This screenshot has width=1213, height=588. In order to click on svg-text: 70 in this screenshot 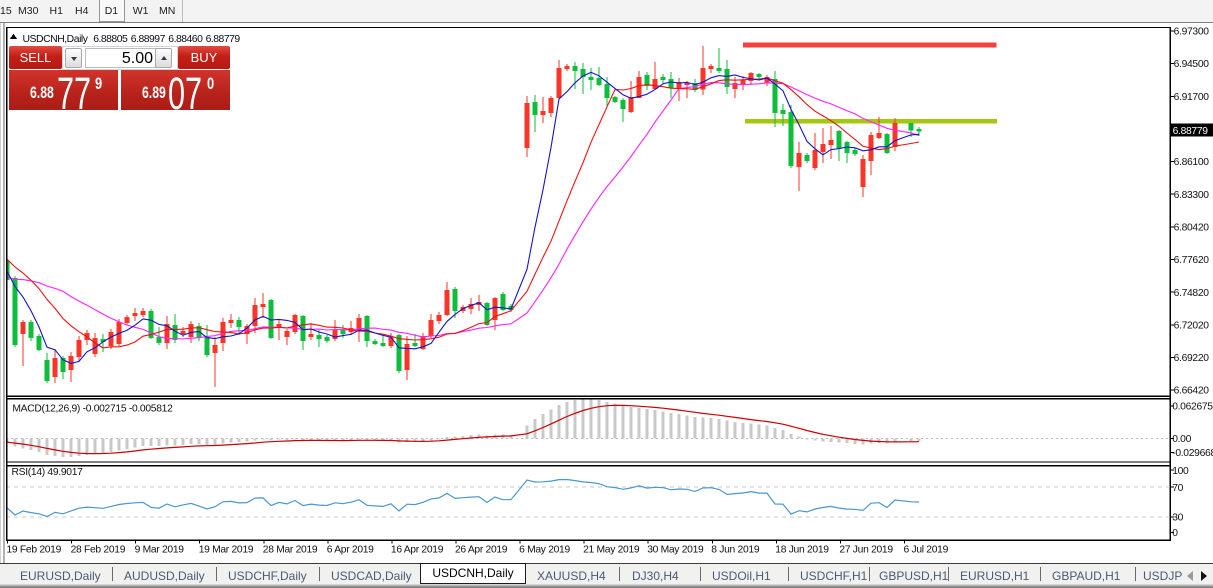, I will do `click(1177, 488)`.